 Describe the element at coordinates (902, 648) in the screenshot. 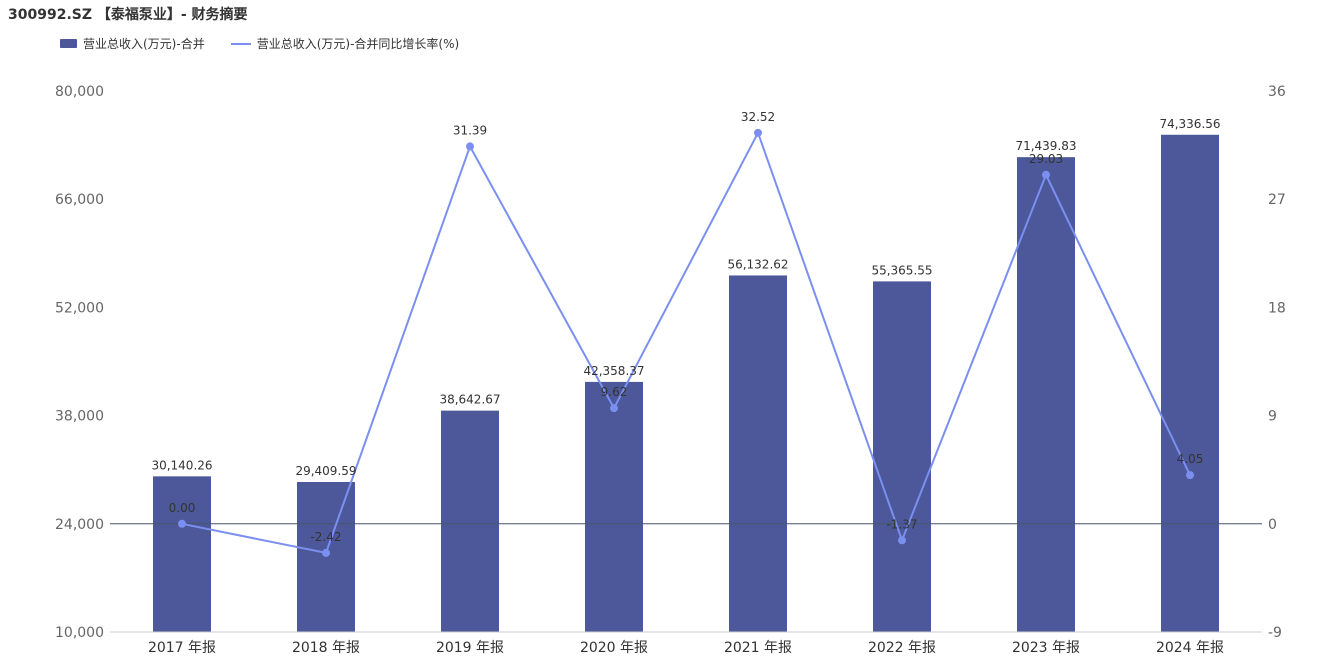

I see `x-tick-label: 2022 年报` at that location.